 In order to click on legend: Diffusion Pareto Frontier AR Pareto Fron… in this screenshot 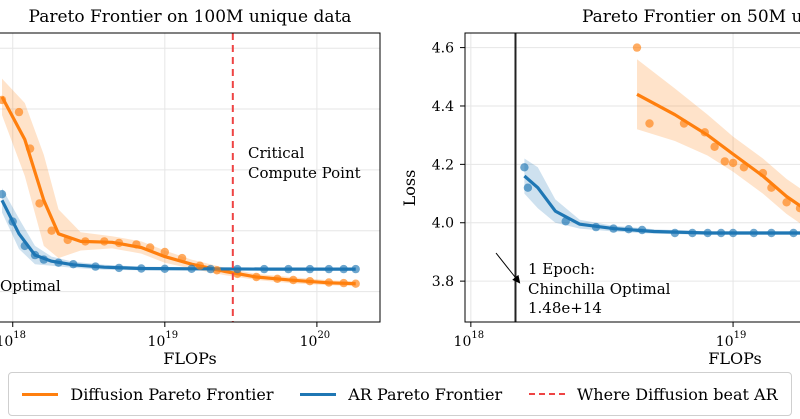, I will do `click(400, 394)`.